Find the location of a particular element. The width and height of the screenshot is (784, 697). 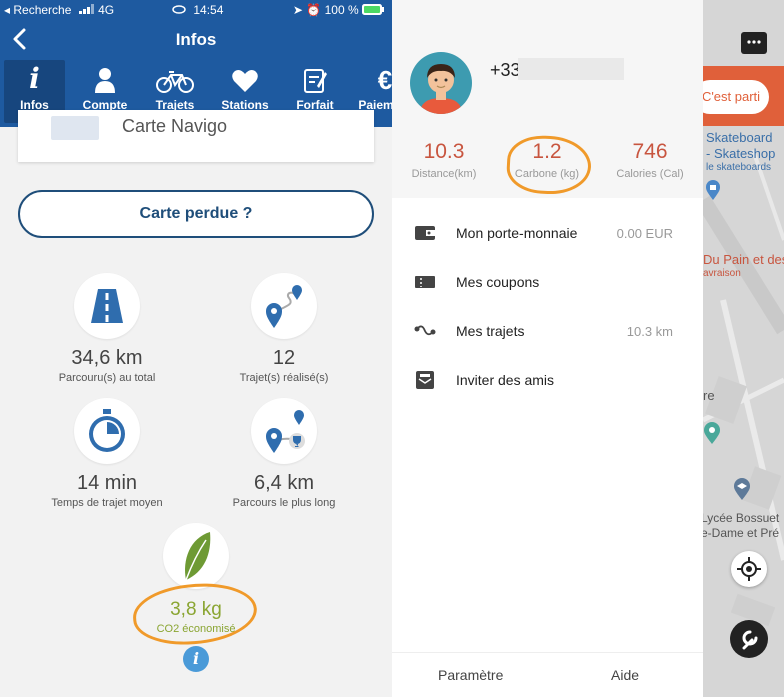

drawer-stat-value: 746 is located at coordinates (650, 151).